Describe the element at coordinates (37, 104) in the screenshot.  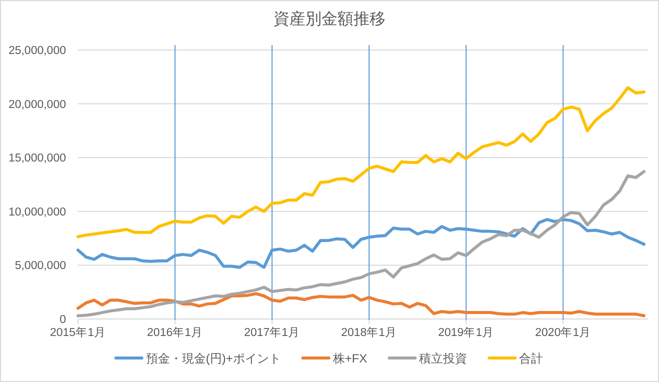
I see `y-tick-label: 20,000,000` at that location.